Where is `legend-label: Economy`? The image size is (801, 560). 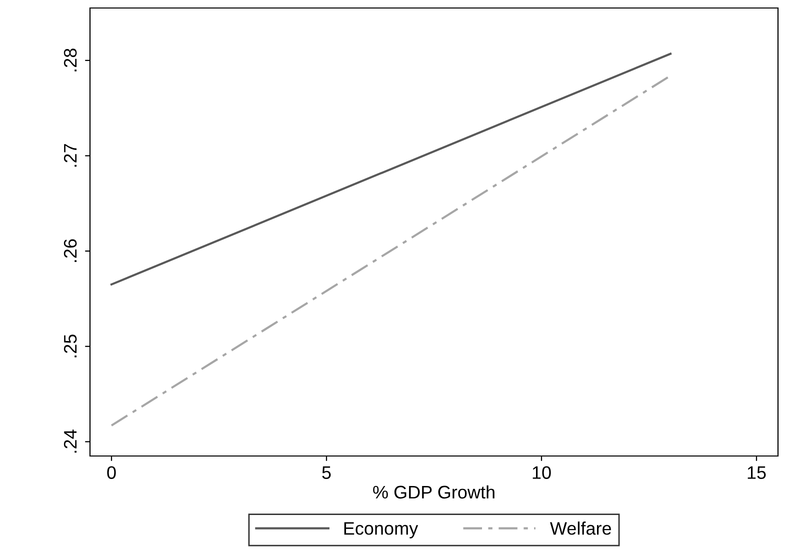 legend-label: Economy is located at coordinates (381, 530).